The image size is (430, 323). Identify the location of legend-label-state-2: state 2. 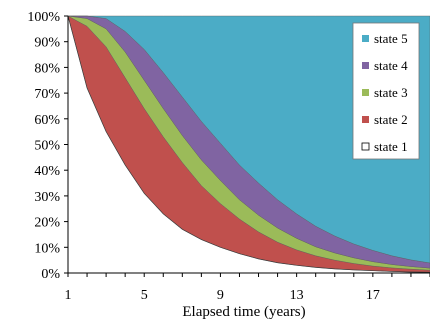
(391, 119).